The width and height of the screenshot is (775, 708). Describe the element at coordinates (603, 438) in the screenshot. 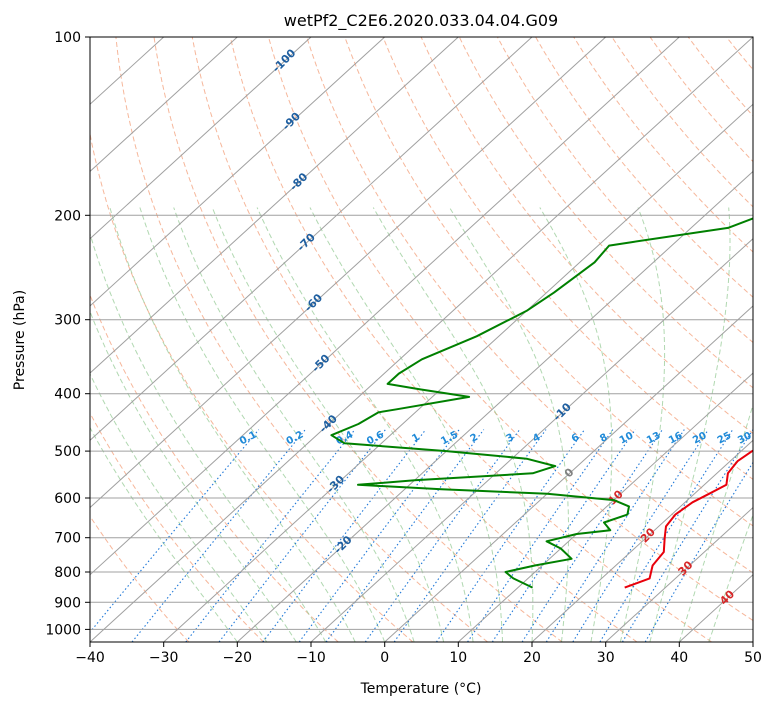

I see `mixing-ratio-label: 8` at that location.